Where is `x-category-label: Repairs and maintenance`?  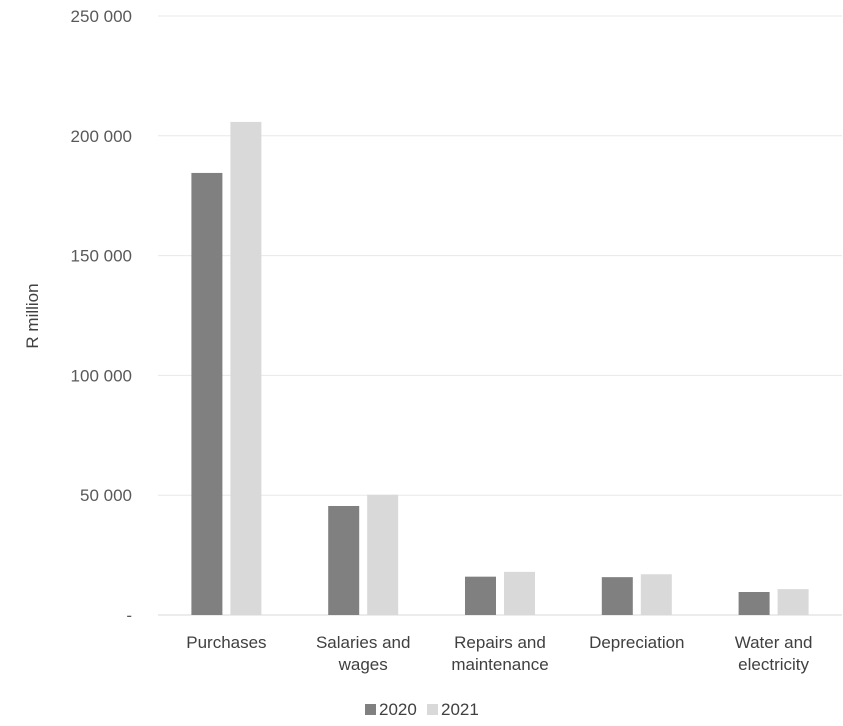 x-category-label: Repairs and maintenance is located at coordinates (499, 653).